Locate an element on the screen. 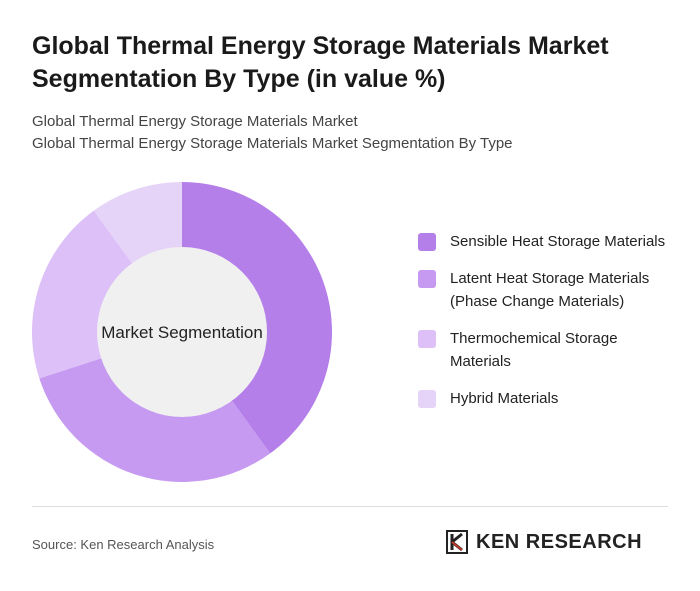  divider is located at coordinates (350, 506).